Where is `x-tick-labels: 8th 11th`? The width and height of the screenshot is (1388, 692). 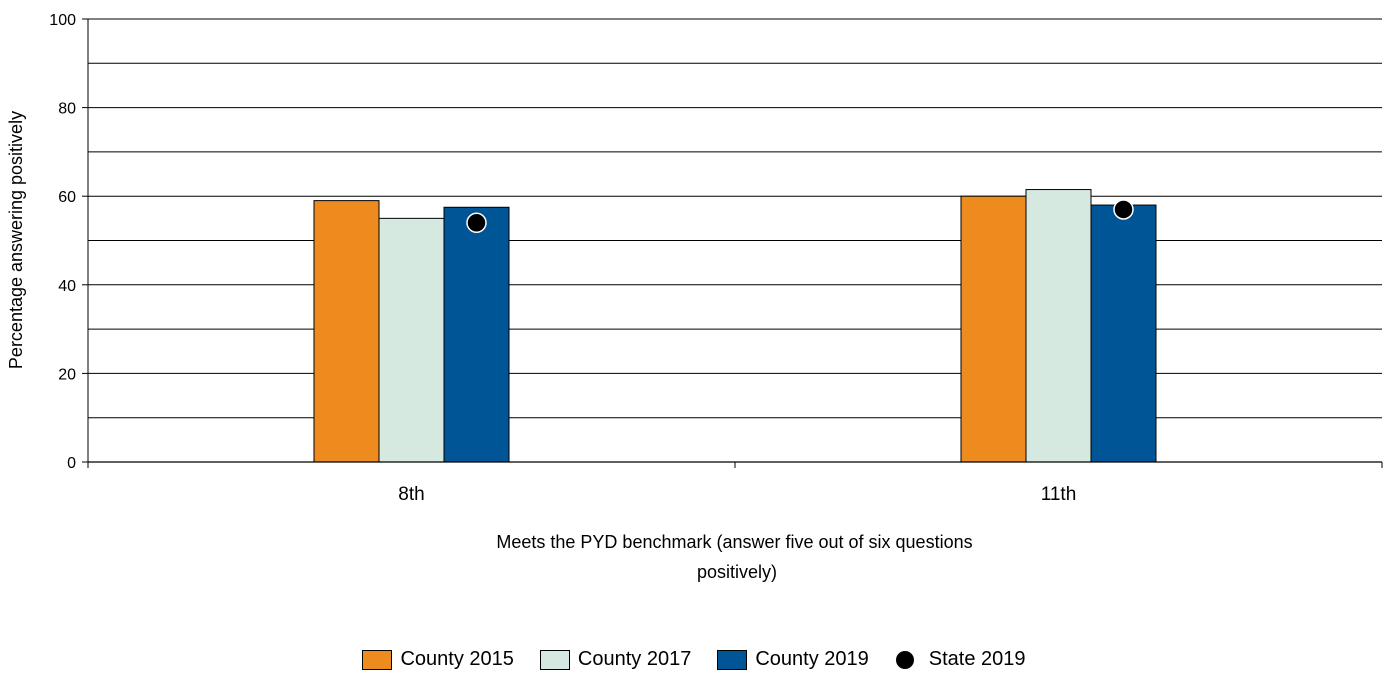
x-tick-labels: 8th 11th is located at coordinates (737, 494).